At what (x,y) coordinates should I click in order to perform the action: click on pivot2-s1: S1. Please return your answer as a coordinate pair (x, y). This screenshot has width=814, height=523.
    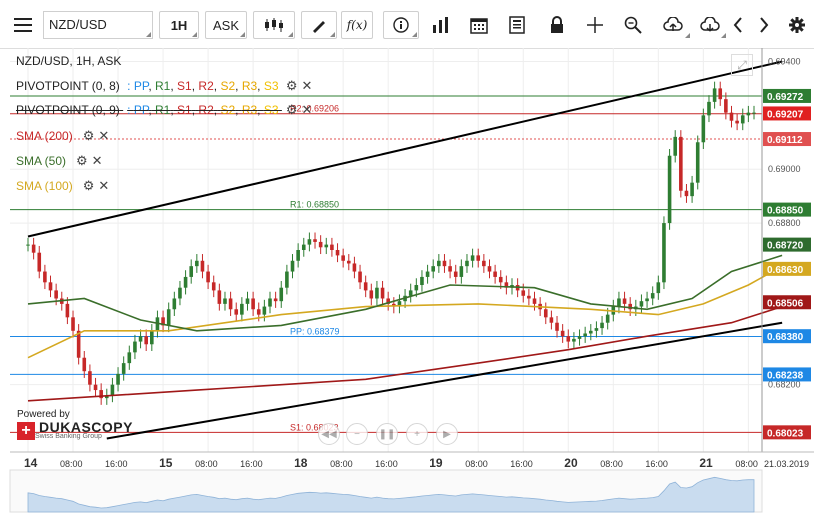
    Looking at the image, I should click on (184, 110).